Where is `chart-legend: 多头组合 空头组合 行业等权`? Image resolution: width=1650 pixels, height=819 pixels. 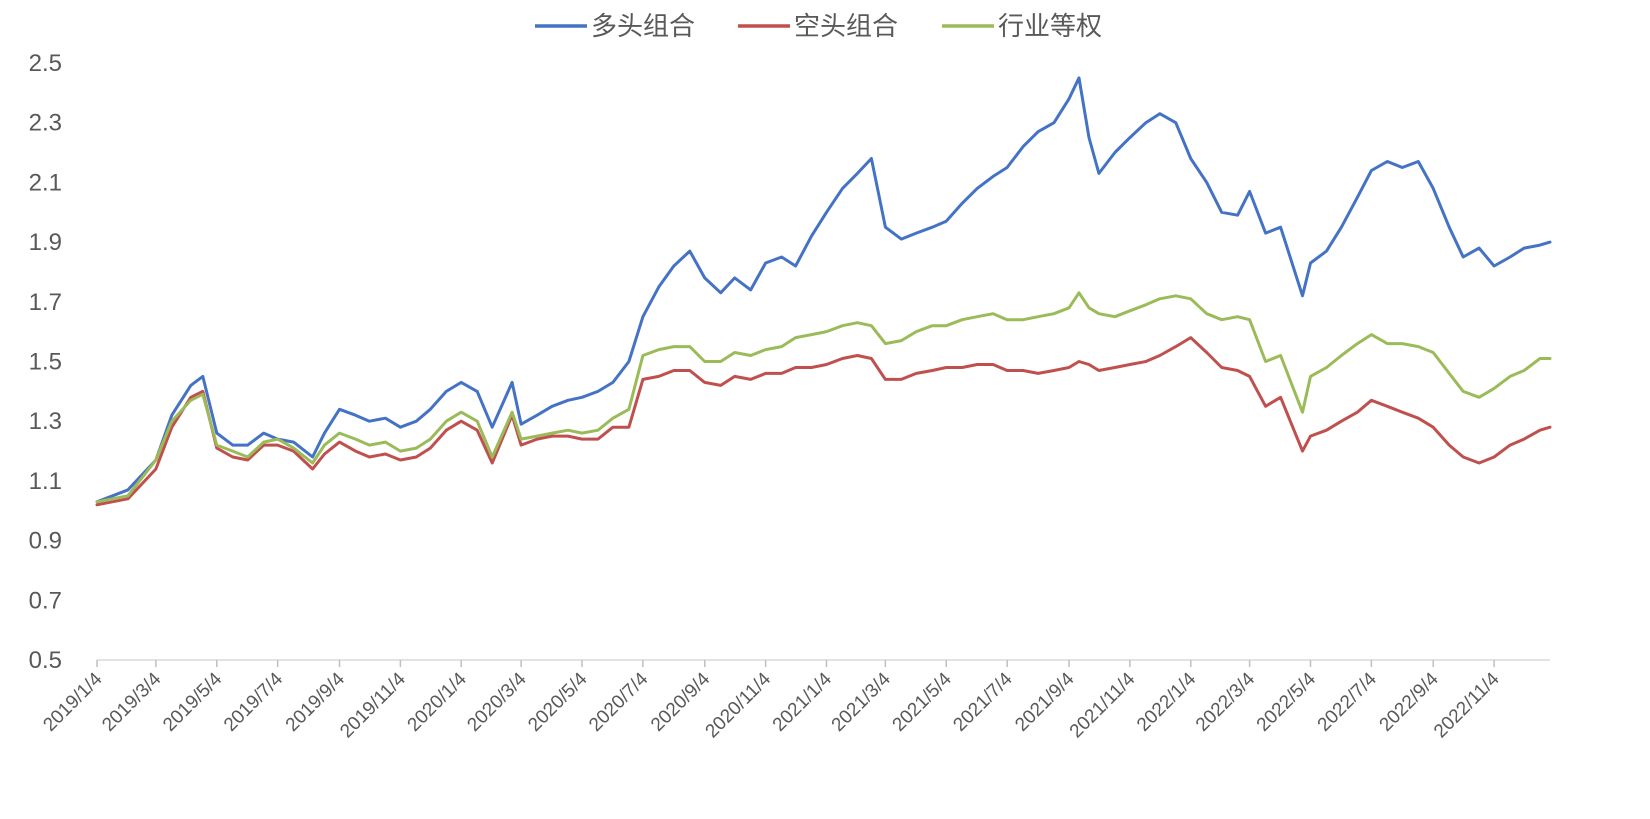
chart-legend: 多头组合 空头组合 行业等权 is located at coordinates (818, 27).